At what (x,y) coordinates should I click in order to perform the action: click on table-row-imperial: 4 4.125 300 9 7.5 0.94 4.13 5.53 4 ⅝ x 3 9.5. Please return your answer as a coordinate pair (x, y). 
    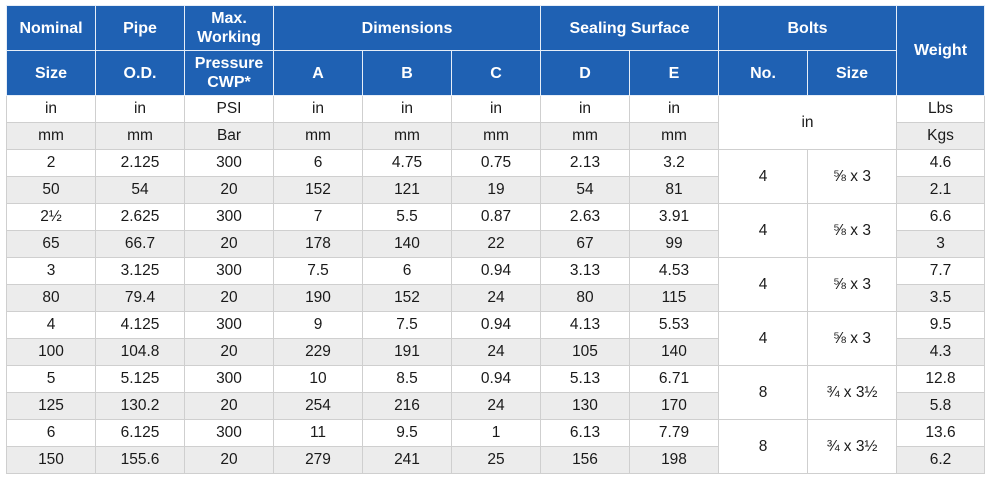
    Looking at the image, I should click on (495, 338).